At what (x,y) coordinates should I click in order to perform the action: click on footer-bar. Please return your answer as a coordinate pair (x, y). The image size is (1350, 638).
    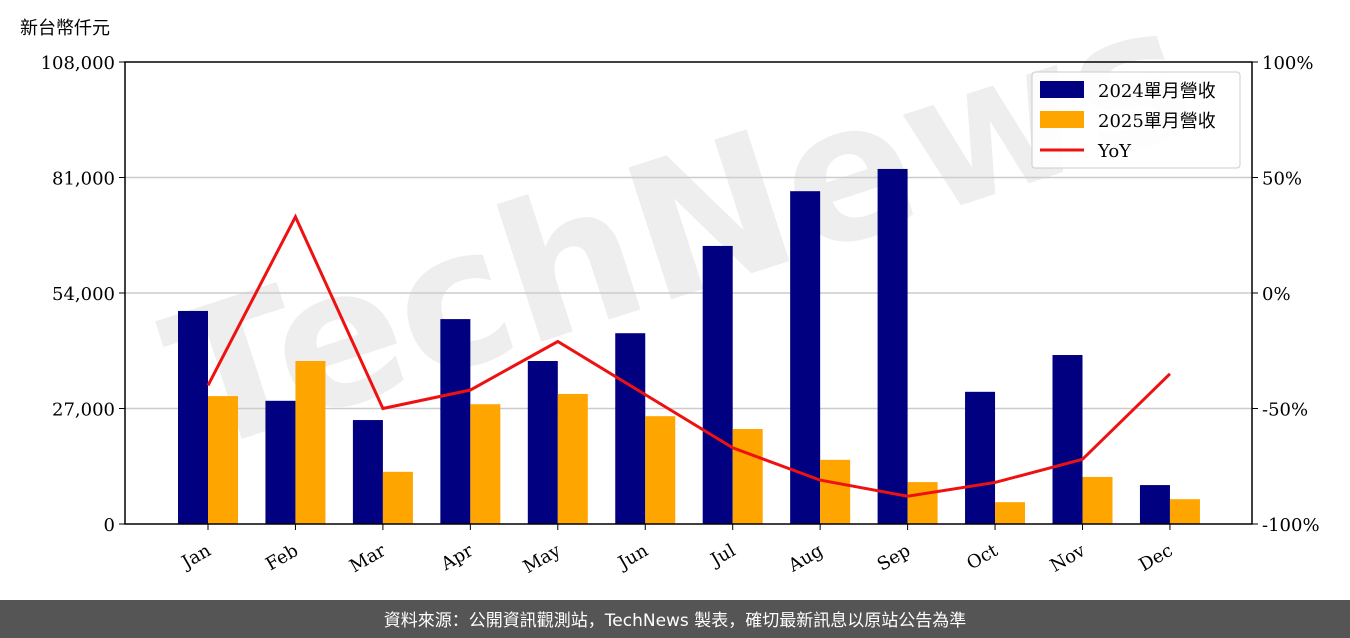
    Looking at the image, I should click on (675, 619).